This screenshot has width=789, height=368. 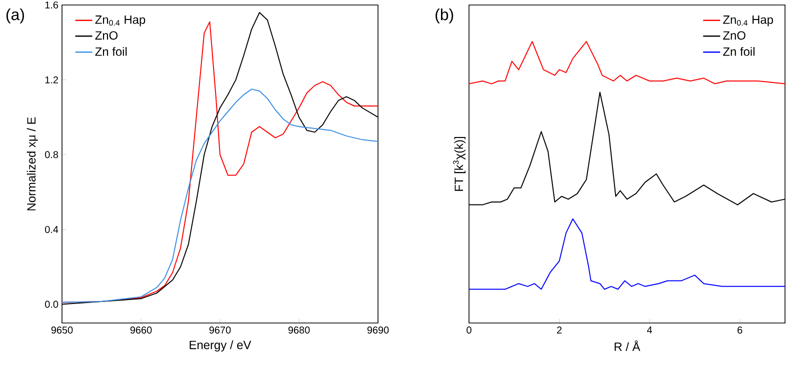 I want to click on text: (a), so click(x=15, y=16).